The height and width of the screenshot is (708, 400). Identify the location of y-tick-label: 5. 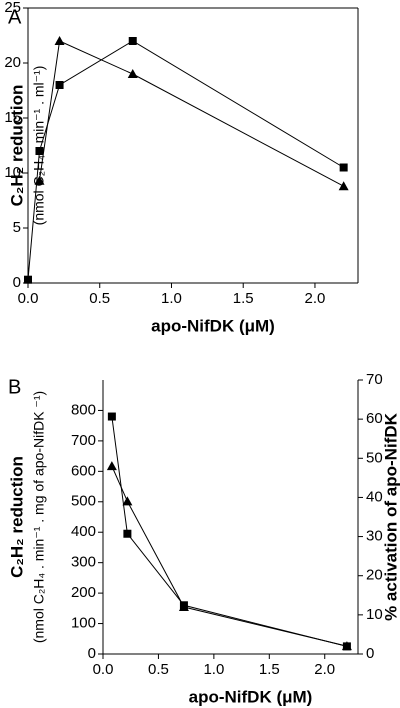
(17, 227).